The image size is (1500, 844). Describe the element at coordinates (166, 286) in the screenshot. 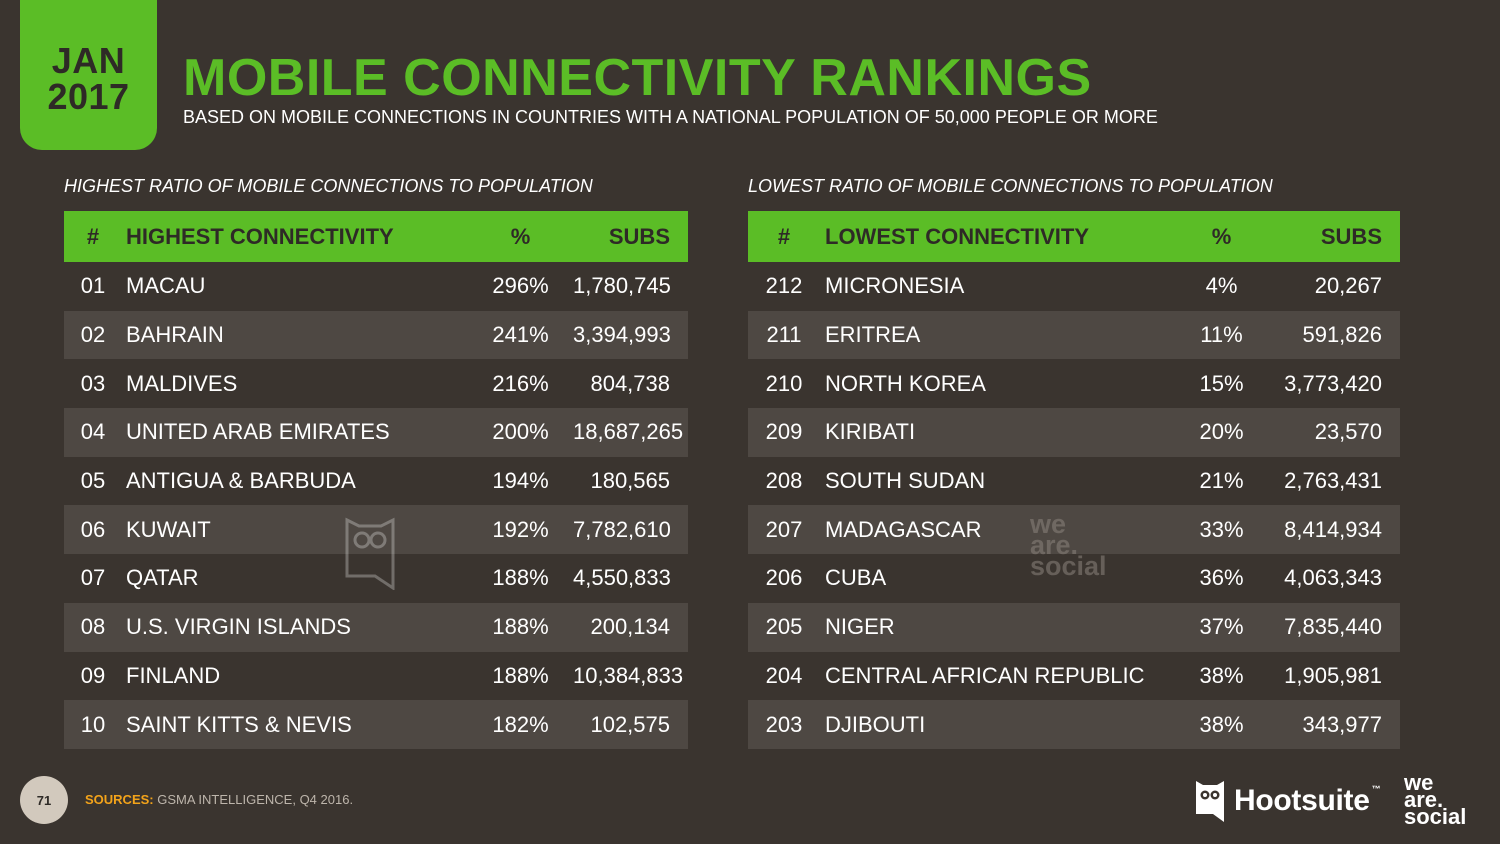

I see `country-cell: MACAU` at that location.